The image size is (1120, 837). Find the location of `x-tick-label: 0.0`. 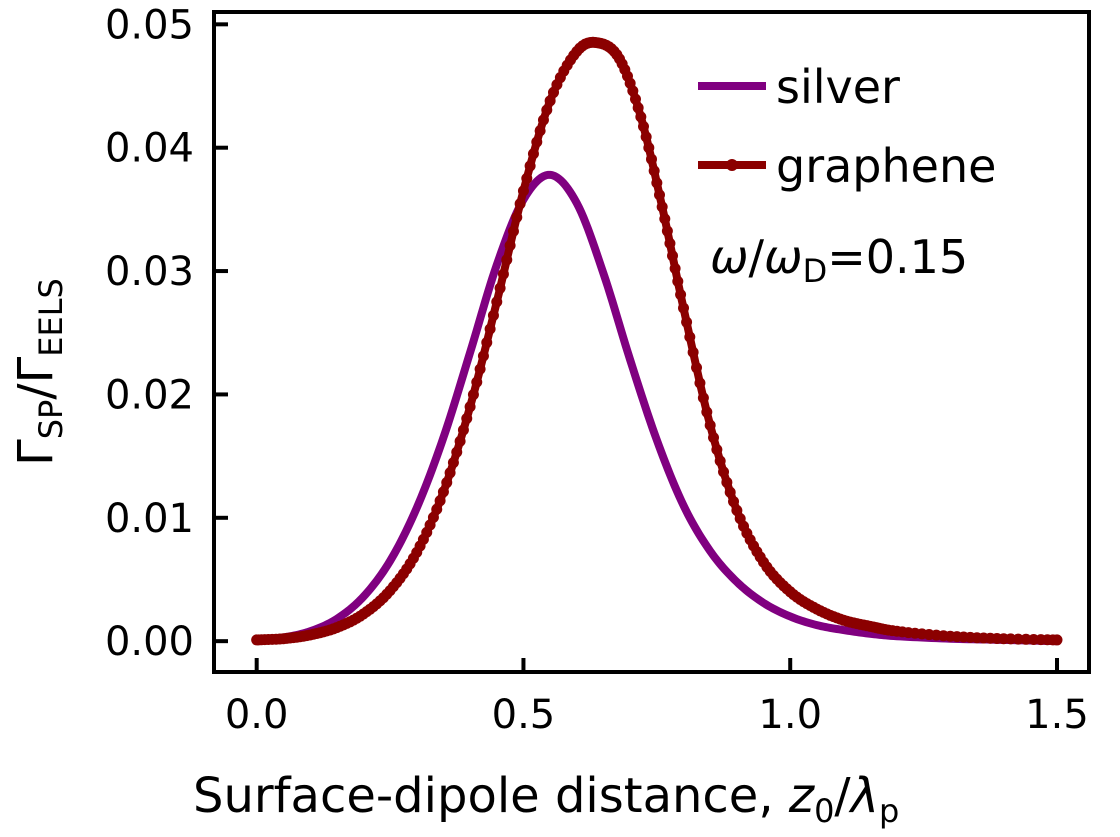

x-tick-label: 0.0 is located at coordinates (257, 715).